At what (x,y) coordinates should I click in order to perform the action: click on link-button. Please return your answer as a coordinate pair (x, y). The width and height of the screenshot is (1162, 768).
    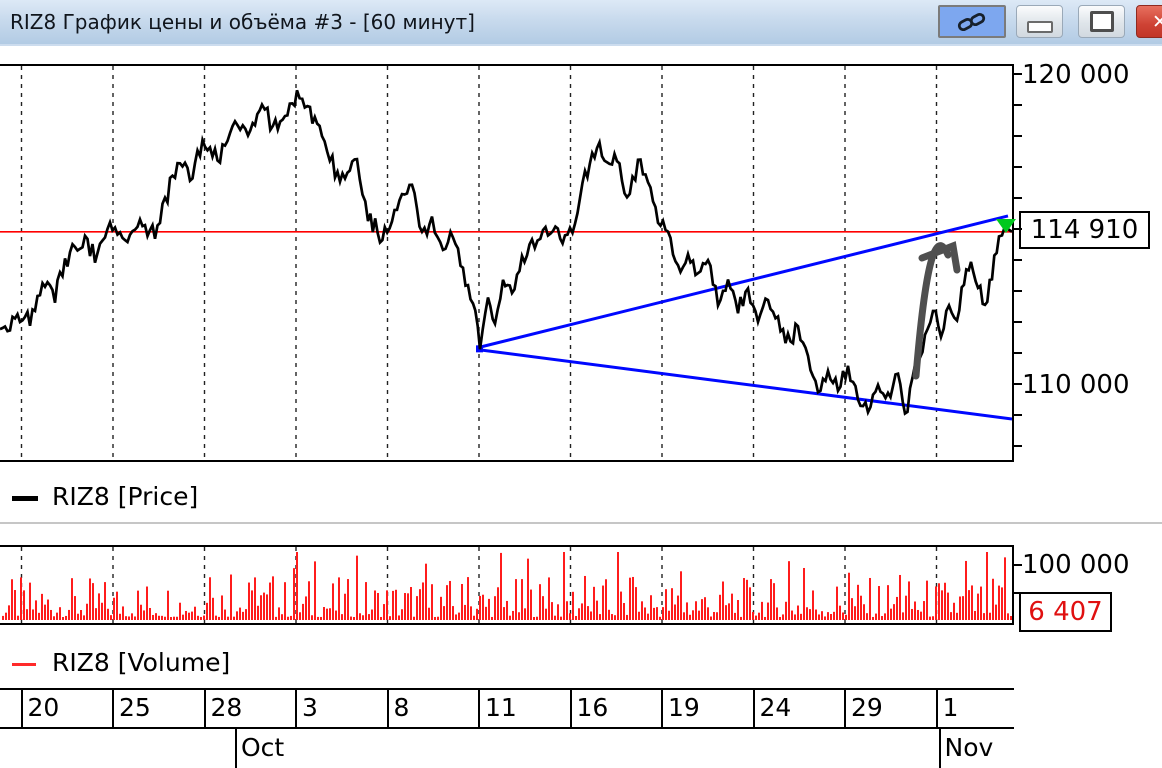
    Looking at the image, I should click on (972, 21).